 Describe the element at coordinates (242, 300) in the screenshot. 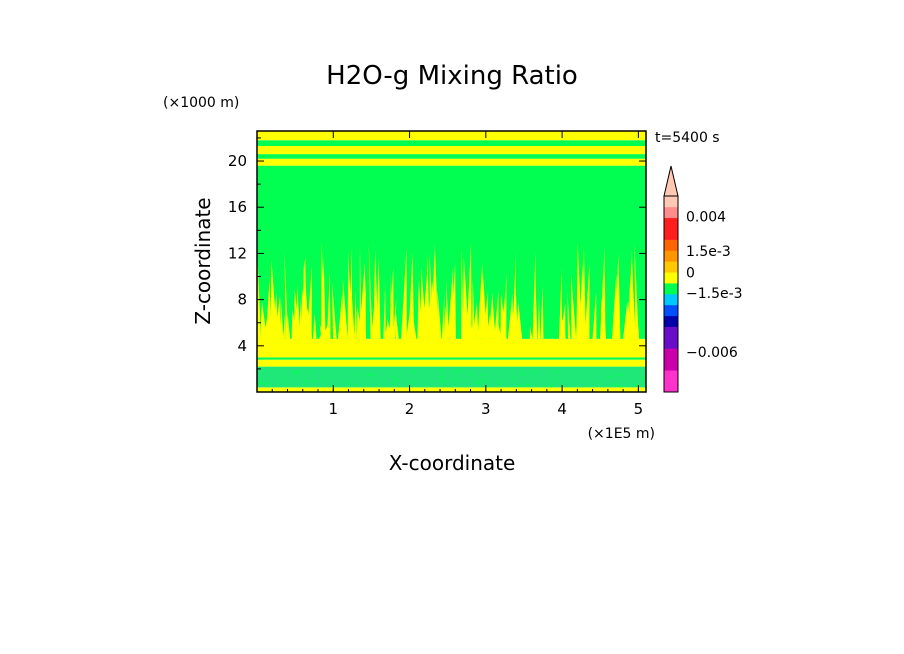

I see `y-tick-label: 8` at that location.